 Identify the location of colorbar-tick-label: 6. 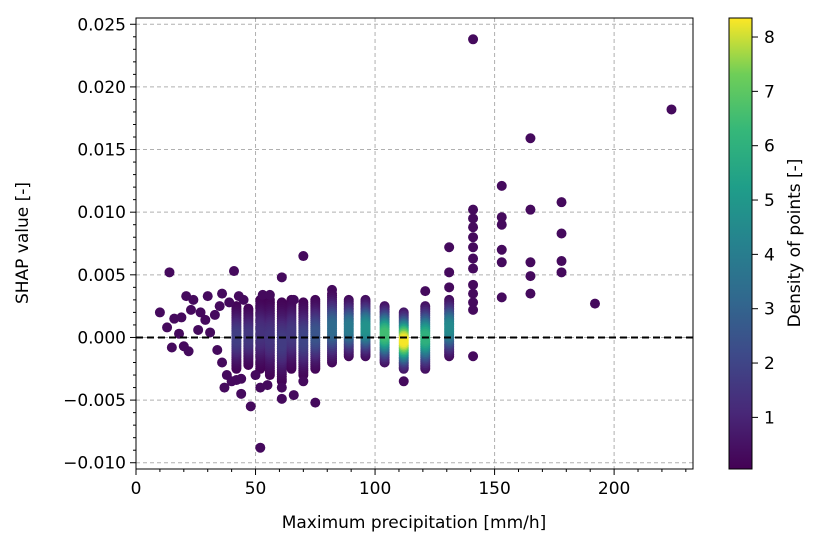
(769, 147).